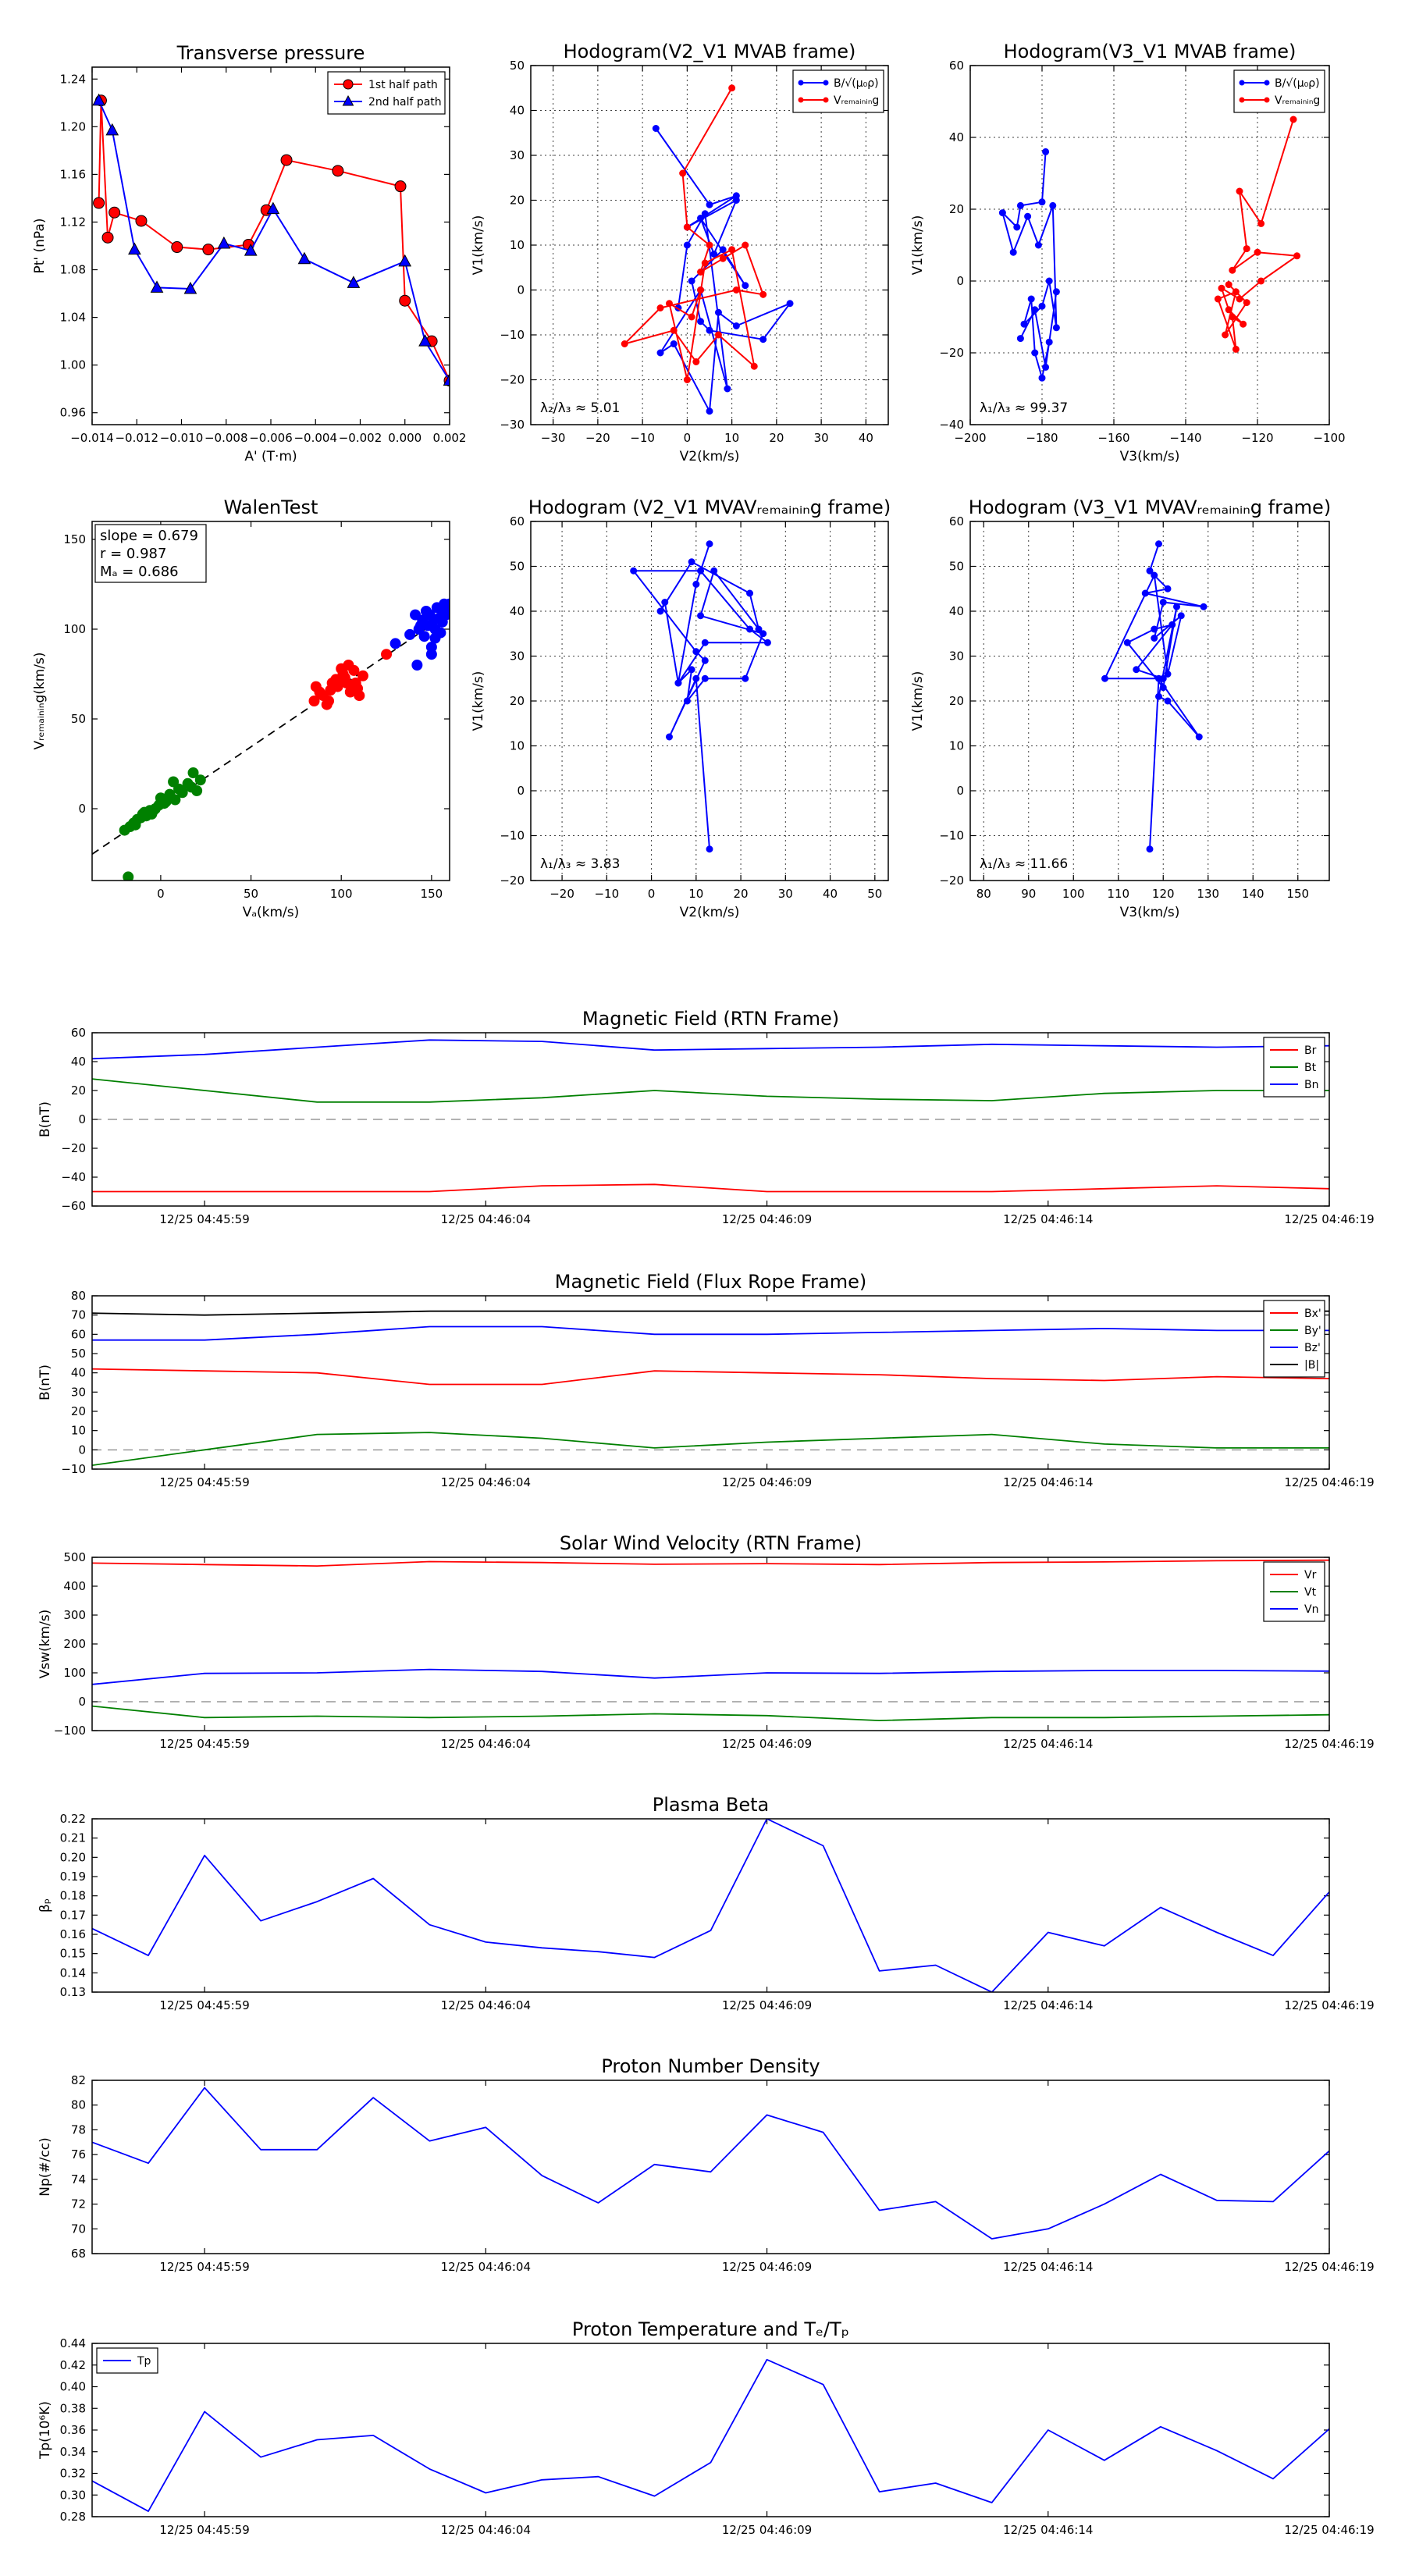  What do you see at coordinates (73, 1148) in the screenshot?
I see `magnetic-field-rtn-ytick-label: −20` at bounding box center [73, 1148].